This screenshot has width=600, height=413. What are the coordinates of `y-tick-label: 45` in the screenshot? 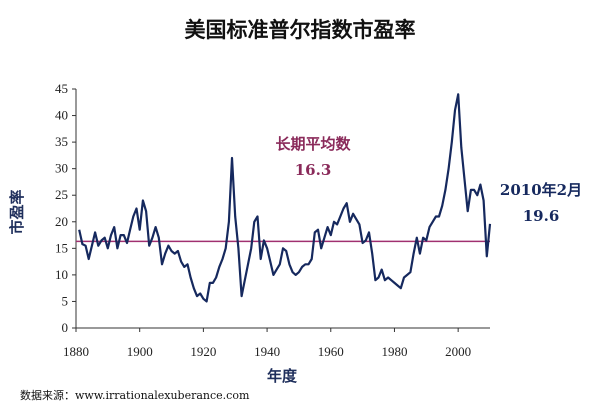 It's located at (61, 88).